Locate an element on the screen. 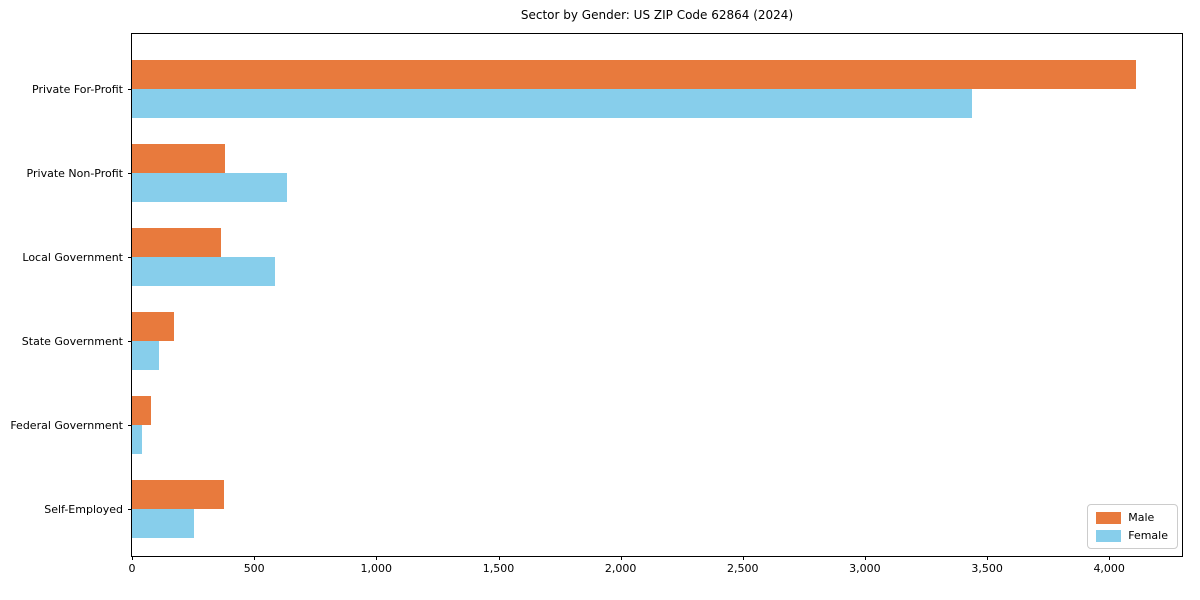  legend-item-female: Female is located at coordinates (1132, 535).